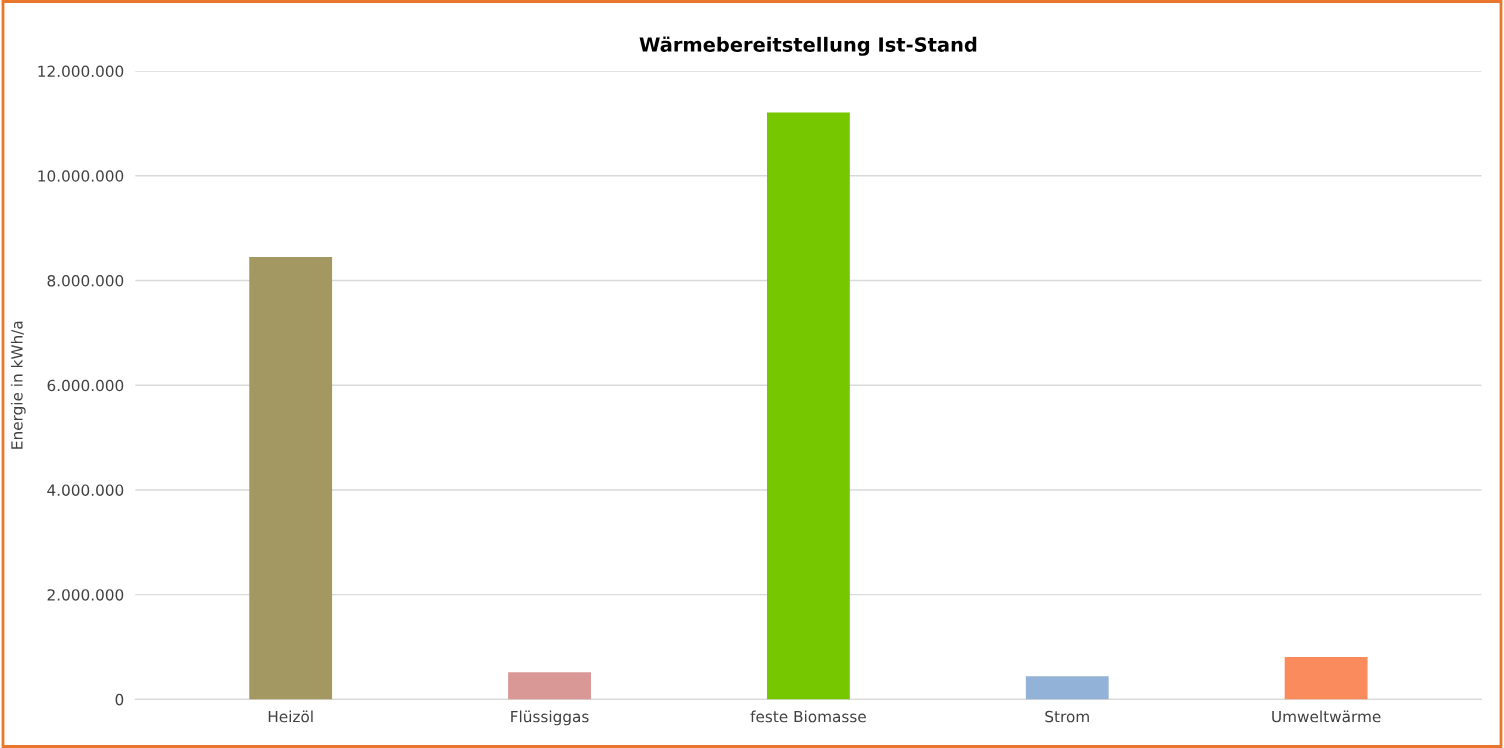 The width and height of the screenshot is (1504, 748). Describe the element at coordinates (119, 699) in the screenshot. I see `y-tick-label: 0` at that location.